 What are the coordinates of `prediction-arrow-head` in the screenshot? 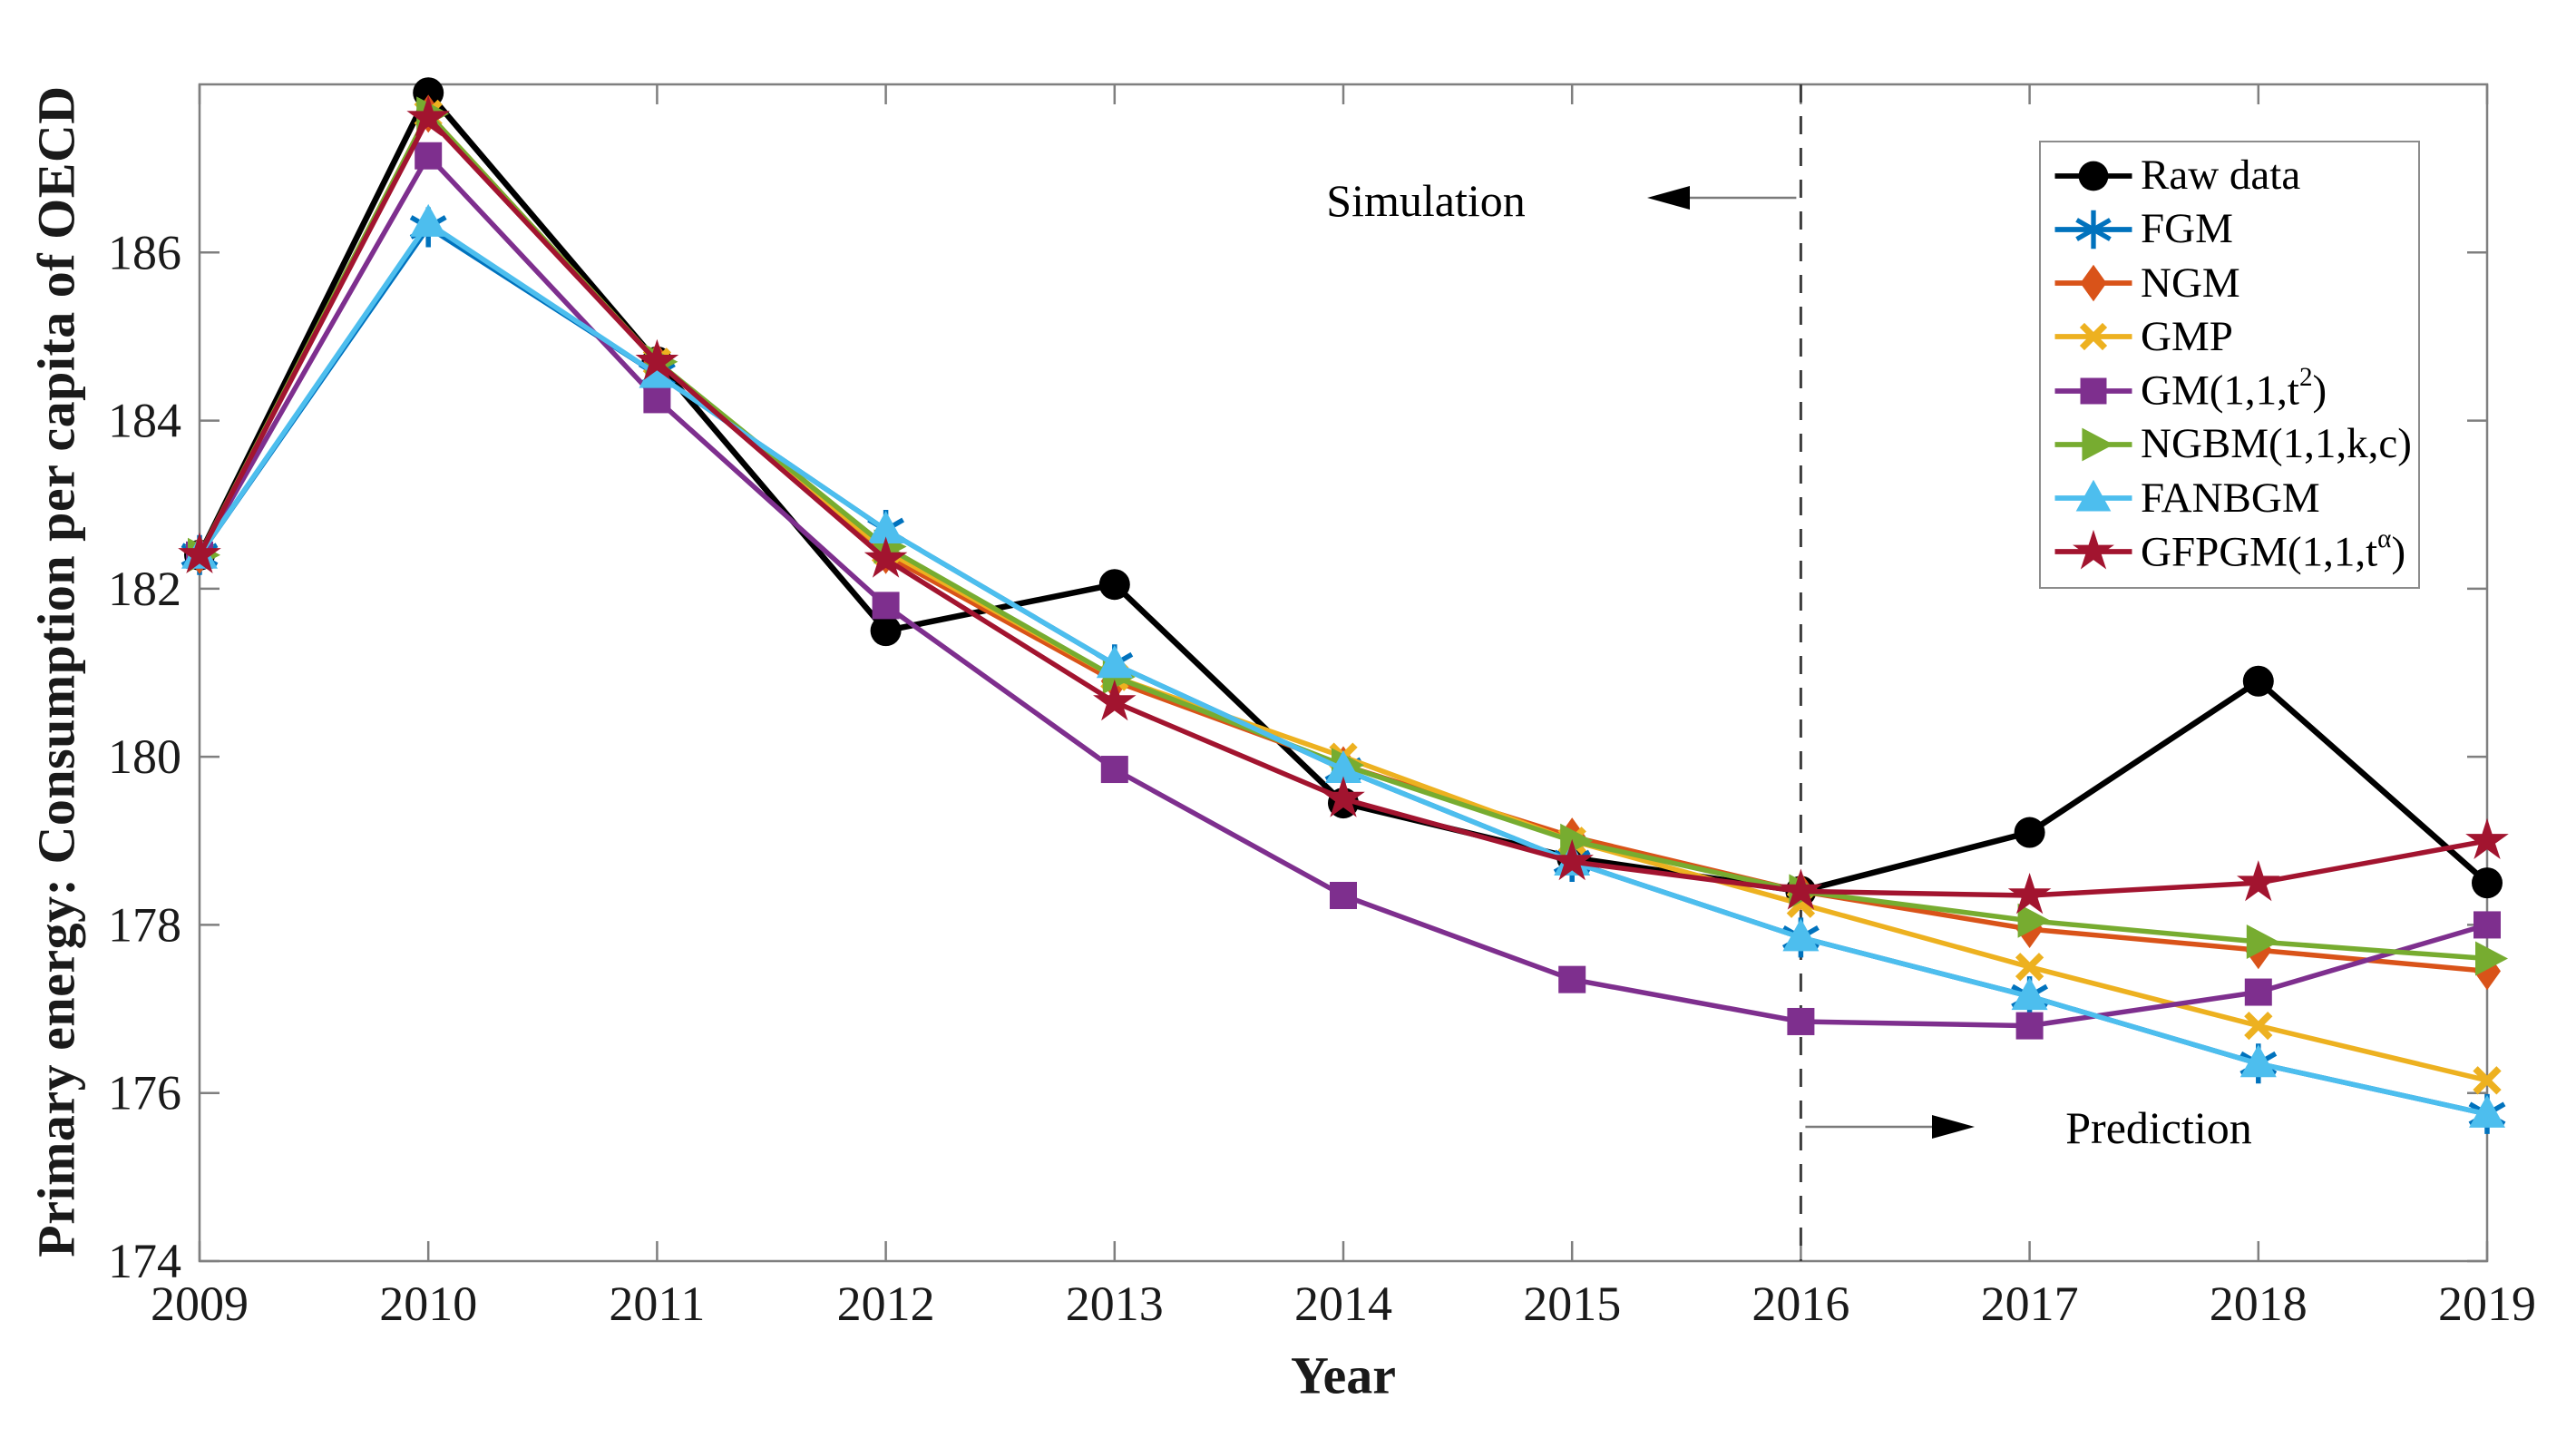 It's located at (1953, 1127).